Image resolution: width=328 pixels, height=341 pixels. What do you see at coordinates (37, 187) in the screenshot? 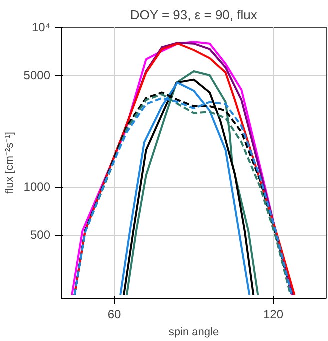
I see `y-tick-label: 1000` at bounding box center [37, 187].